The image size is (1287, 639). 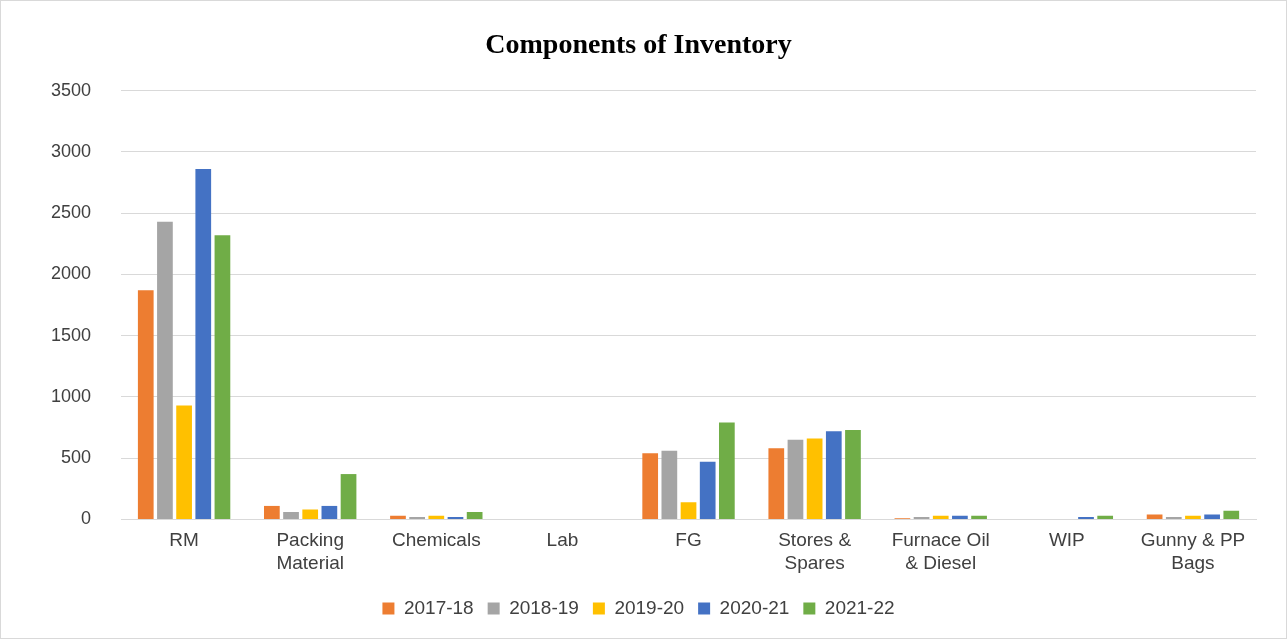 What do you see at coordinates (436, 540) in the screenshot?
I see `x-tick-label: Chemicals` at bounding box center [436, 540].